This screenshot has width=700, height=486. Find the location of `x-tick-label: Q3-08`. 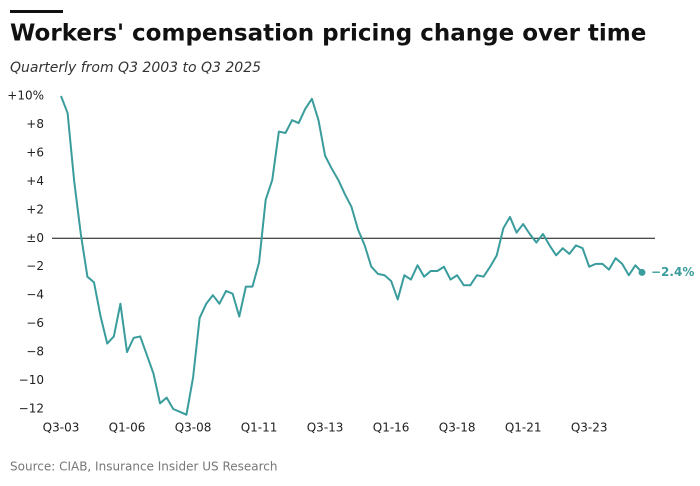

x-tick-label: Q3-08 is located at coordinates (193, 428).